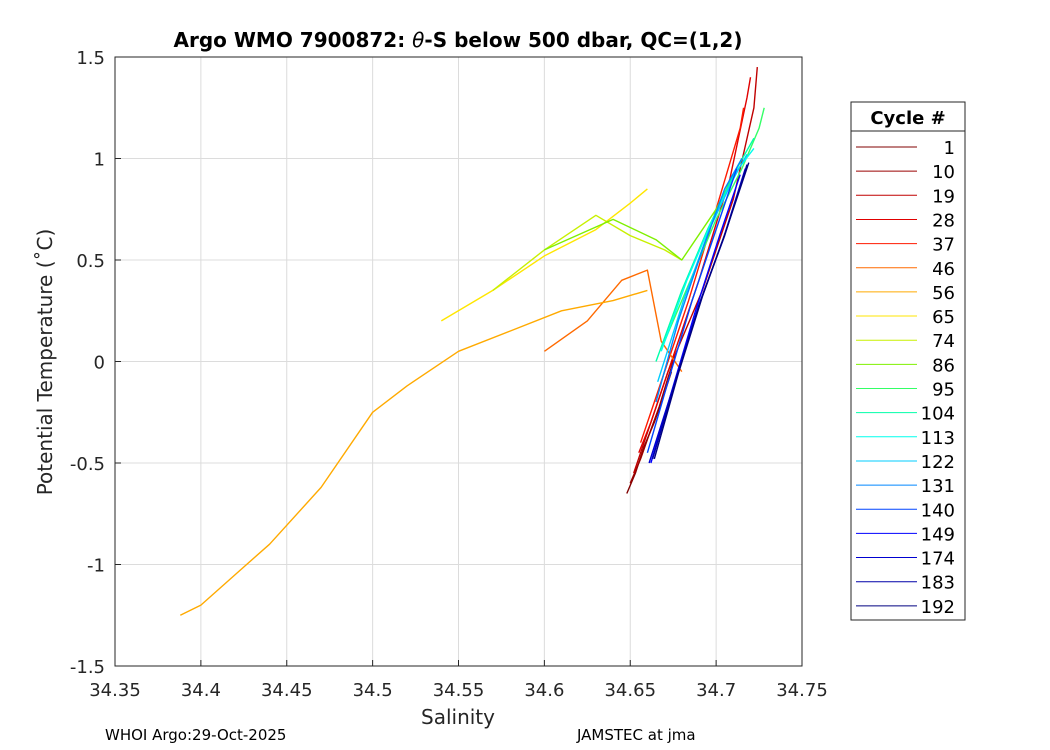  Describe the element at coordinates (943, 317) in the screenshot. I see `legend-label-cycle-65: 65` at that location.